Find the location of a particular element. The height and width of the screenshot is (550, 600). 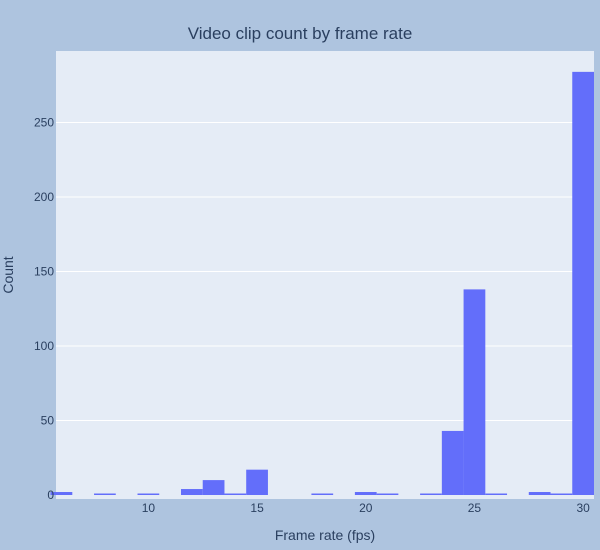

y-tick-label: 100 is located at coordinates (44, 346).